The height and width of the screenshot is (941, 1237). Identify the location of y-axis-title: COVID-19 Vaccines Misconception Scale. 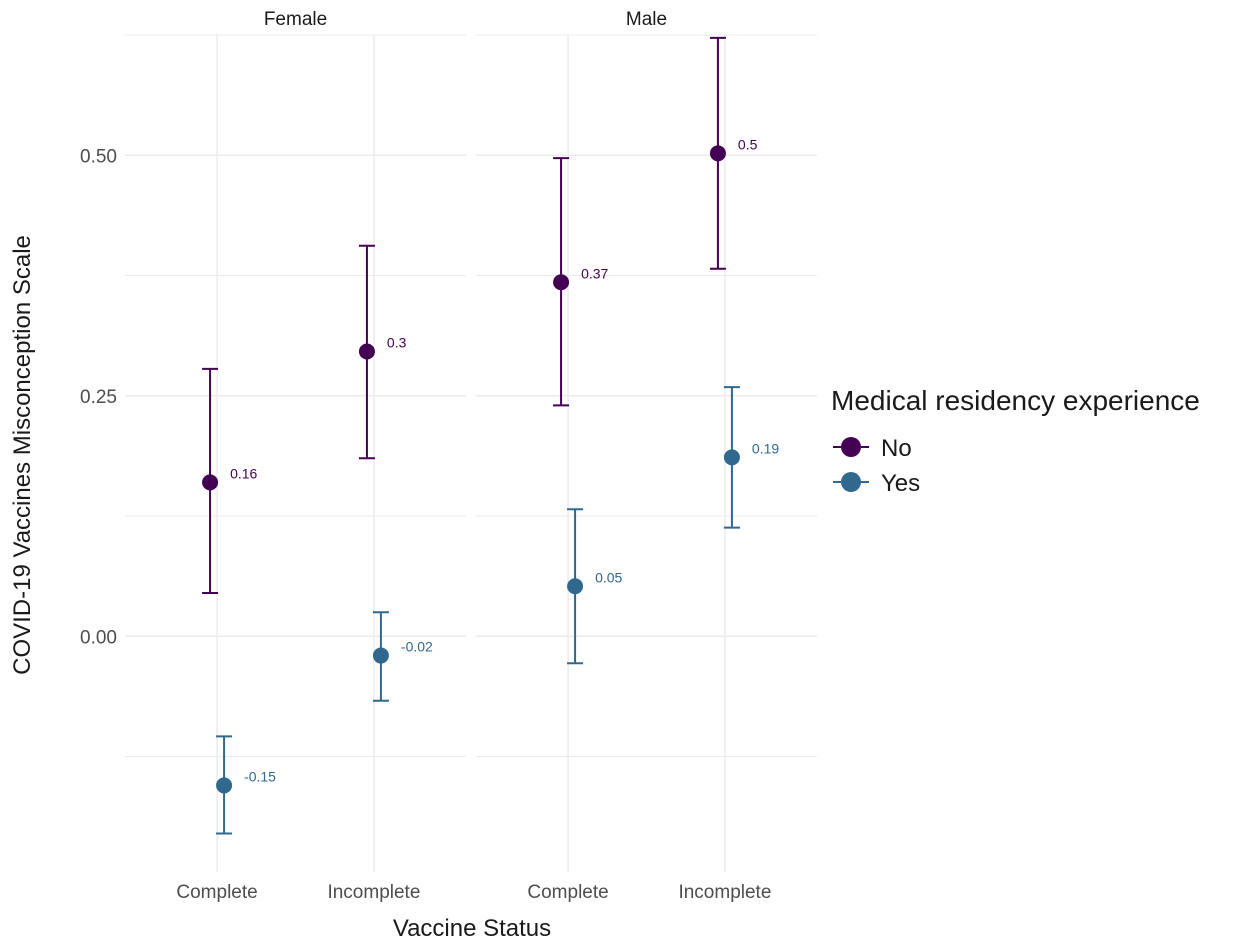
(22, 455).